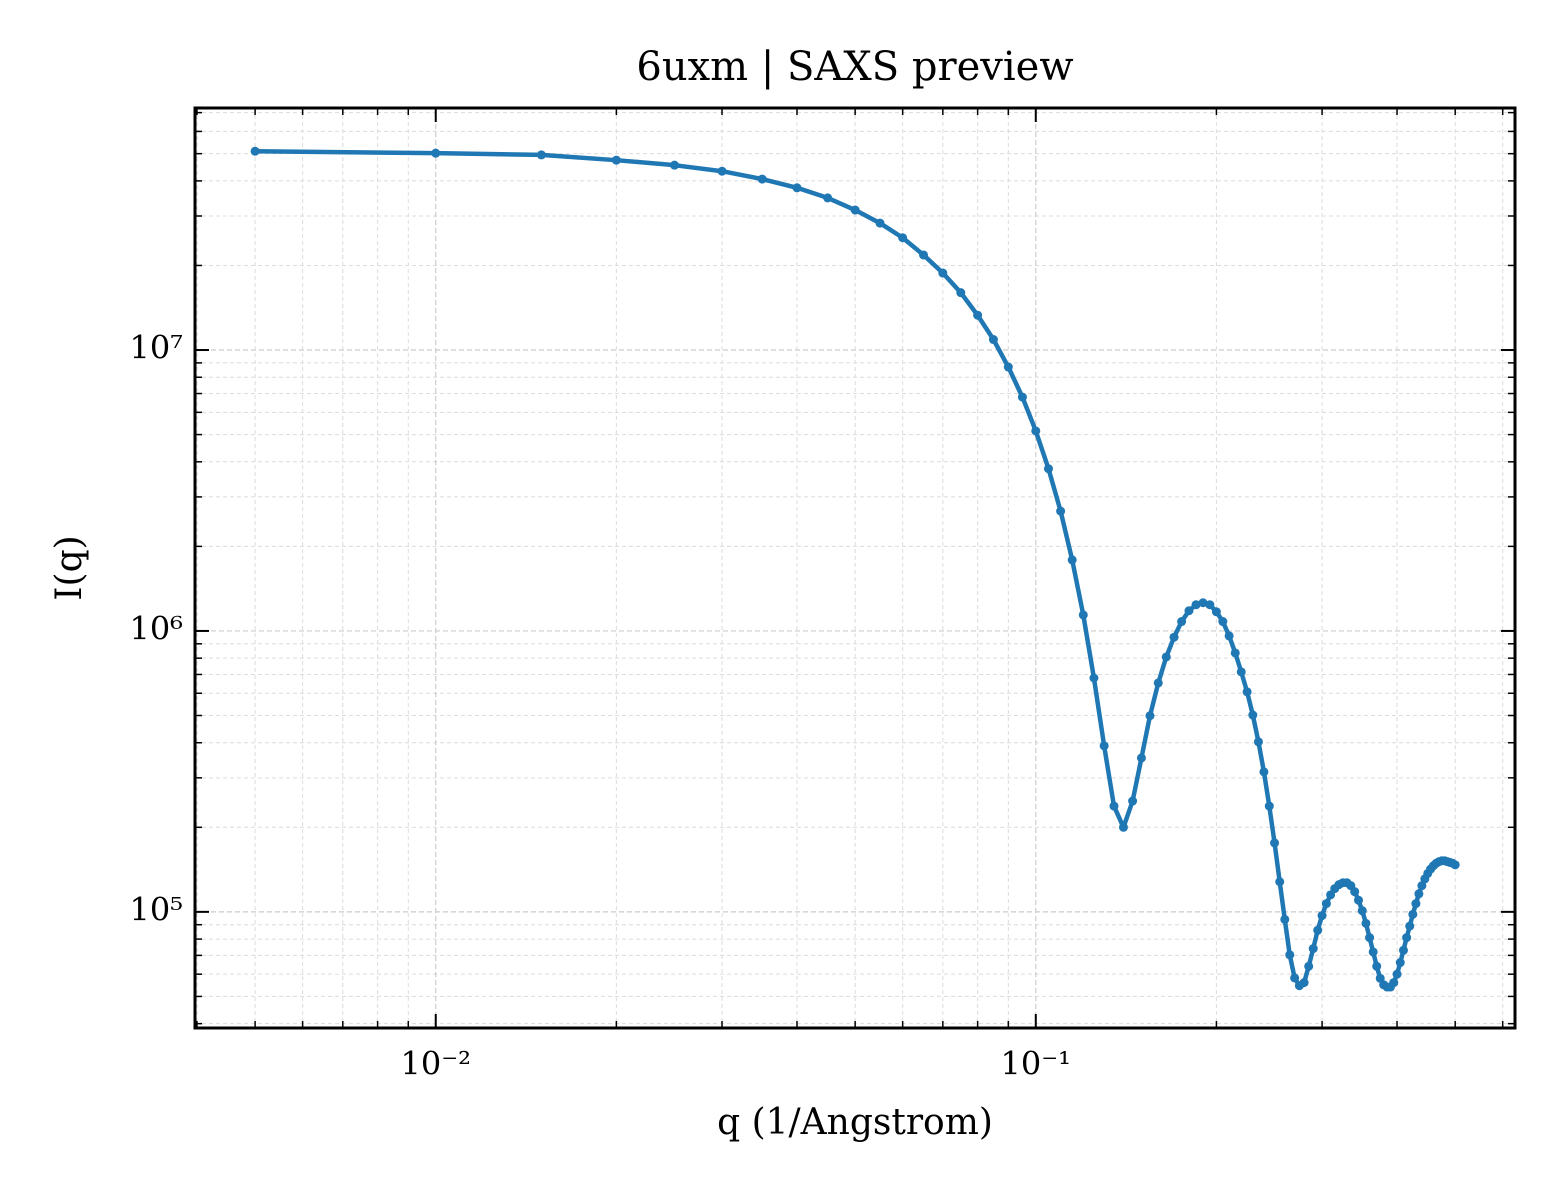 This screenshot has width=1560, height=1200. What do you see at coordinates (854, 67) in the screenshot?
I see `chart-title: 6uxm | SAXS preview` at bounding box center [854, 67].